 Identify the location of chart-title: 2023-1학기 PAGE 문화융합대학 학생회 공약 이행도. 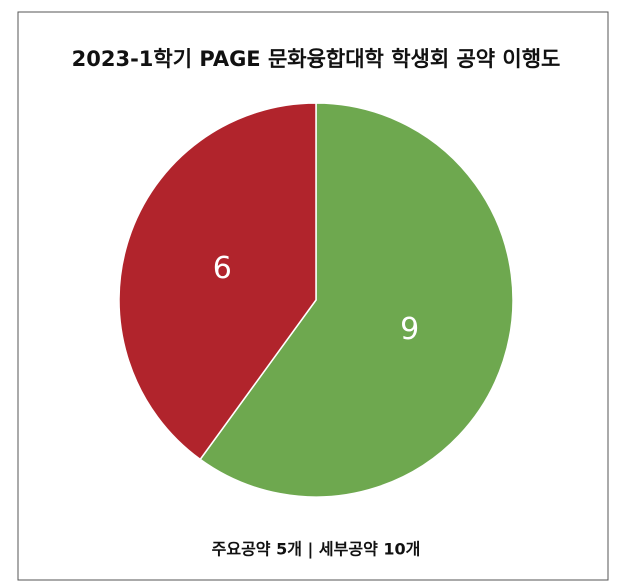
(316, 59).